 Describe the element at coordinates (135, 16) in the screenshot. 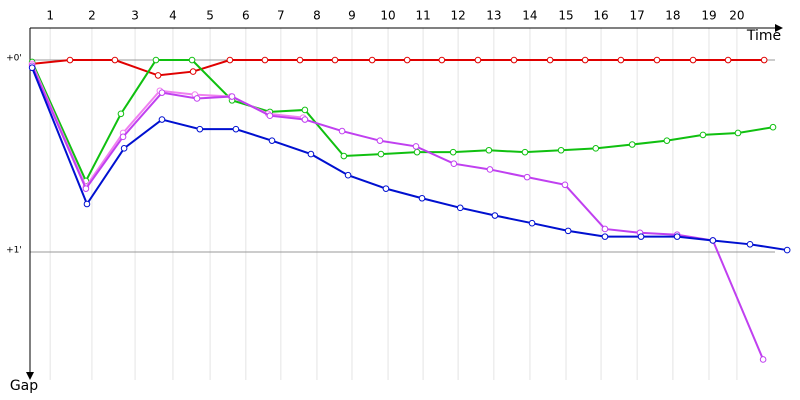

I see `x-tick-label: 3` at that location.